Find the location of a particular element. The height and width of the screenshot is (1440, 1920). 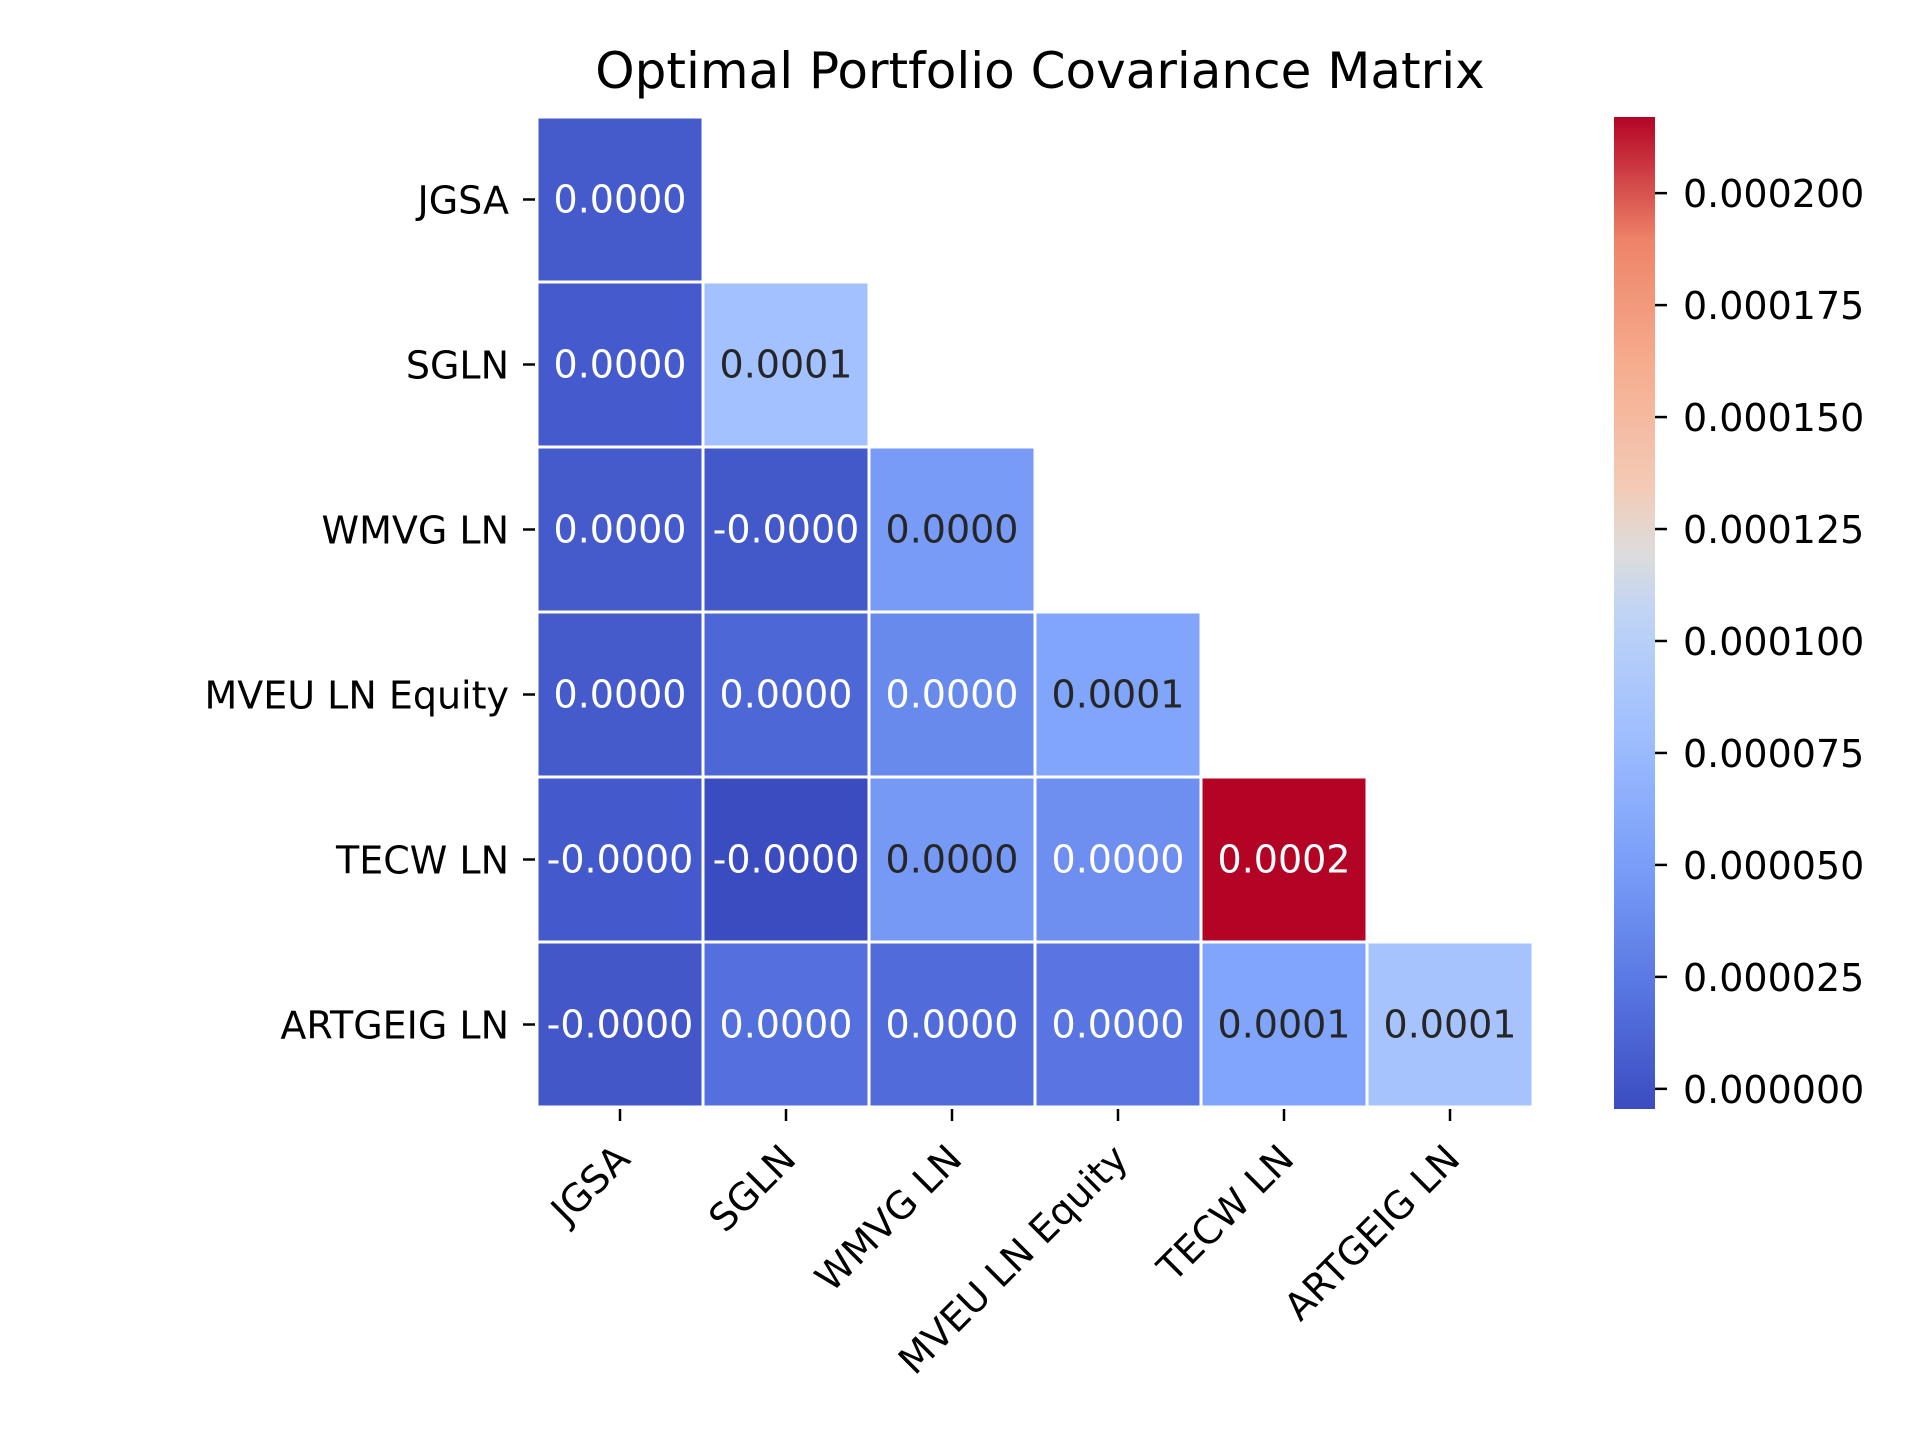

y-tick-label: WMVG LN is located at coordinates (415, 531).